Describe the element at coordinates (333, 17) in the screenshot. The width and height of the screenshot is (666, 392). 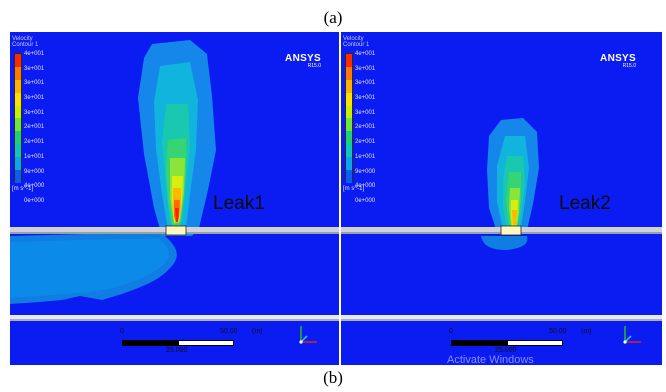
I see `figure-caption-top: (a)` at that location.